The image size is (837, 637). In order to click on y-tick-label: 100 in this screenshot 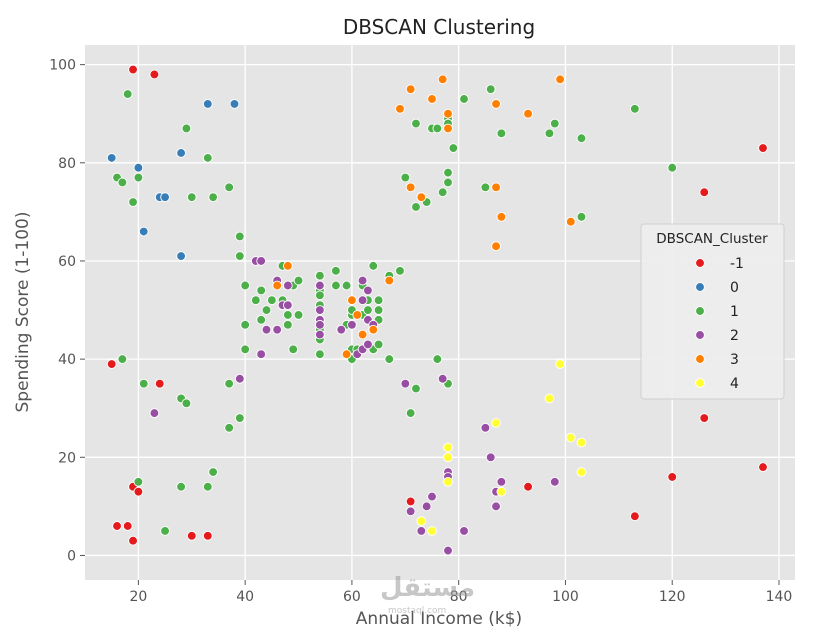, I will do `click(62, 66)`.